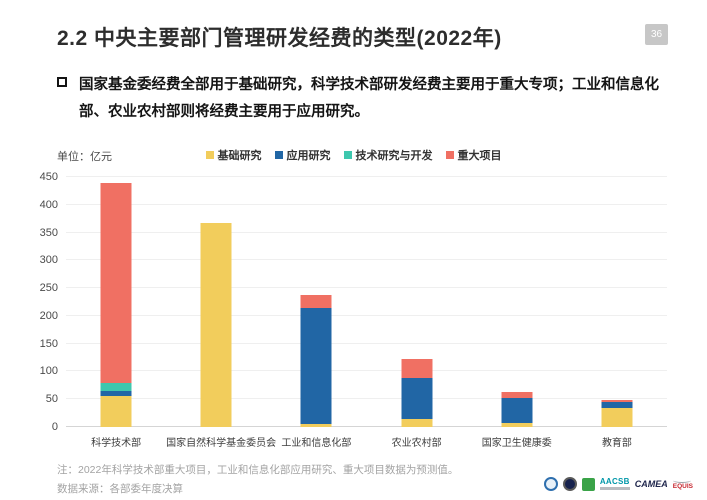 This screenshot has width=707, height=500. I want to click on camea-logo: CAMEA, so click(651, 483).